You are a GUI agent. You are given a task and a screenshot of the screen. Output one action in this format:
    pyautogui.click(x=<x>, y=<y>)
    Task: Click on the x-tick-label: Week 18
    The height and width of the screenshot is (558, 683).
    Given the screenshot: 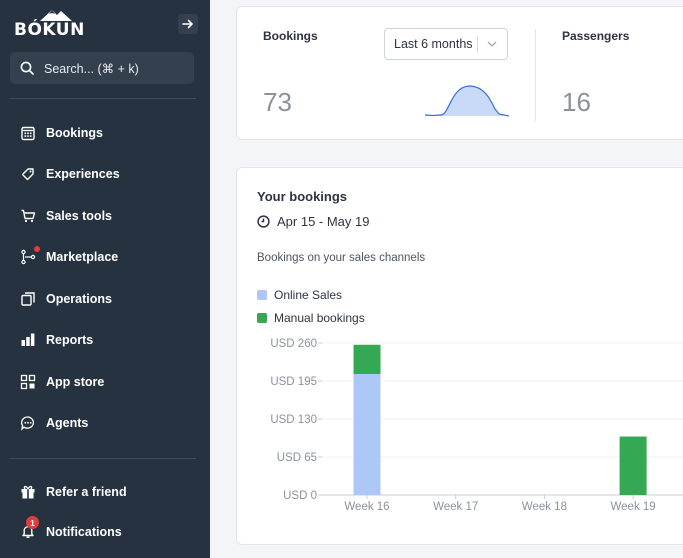 What is the action you would take?
    pyautogui.click(x=544, y=507)
    